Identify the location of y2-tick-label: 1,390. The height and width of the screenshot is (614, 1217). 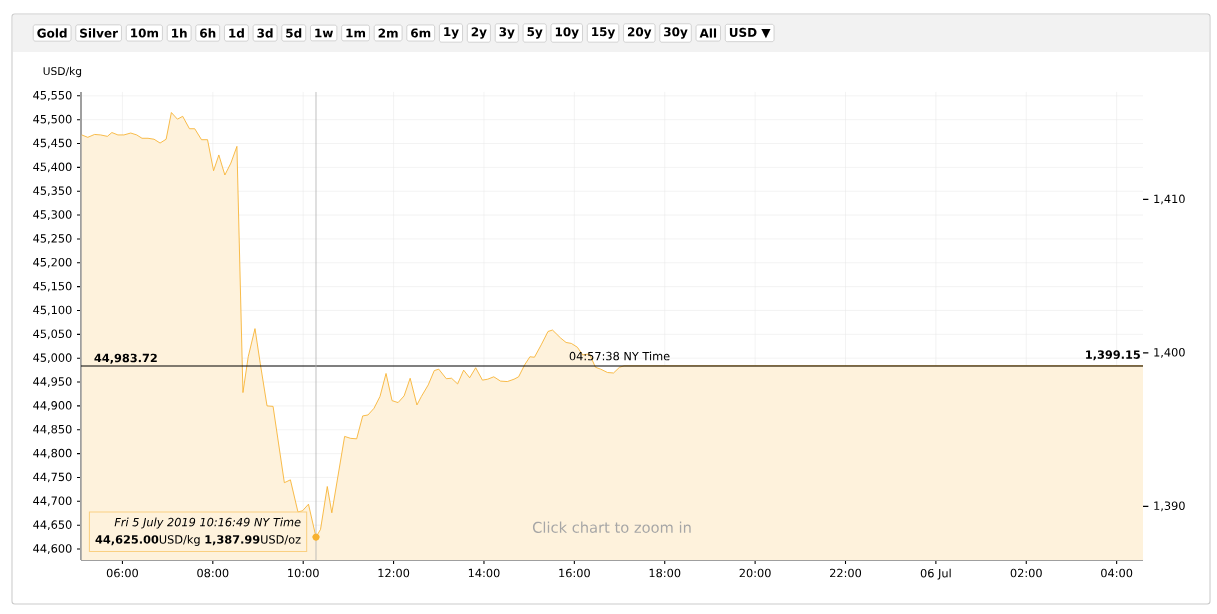
(1169, 506).